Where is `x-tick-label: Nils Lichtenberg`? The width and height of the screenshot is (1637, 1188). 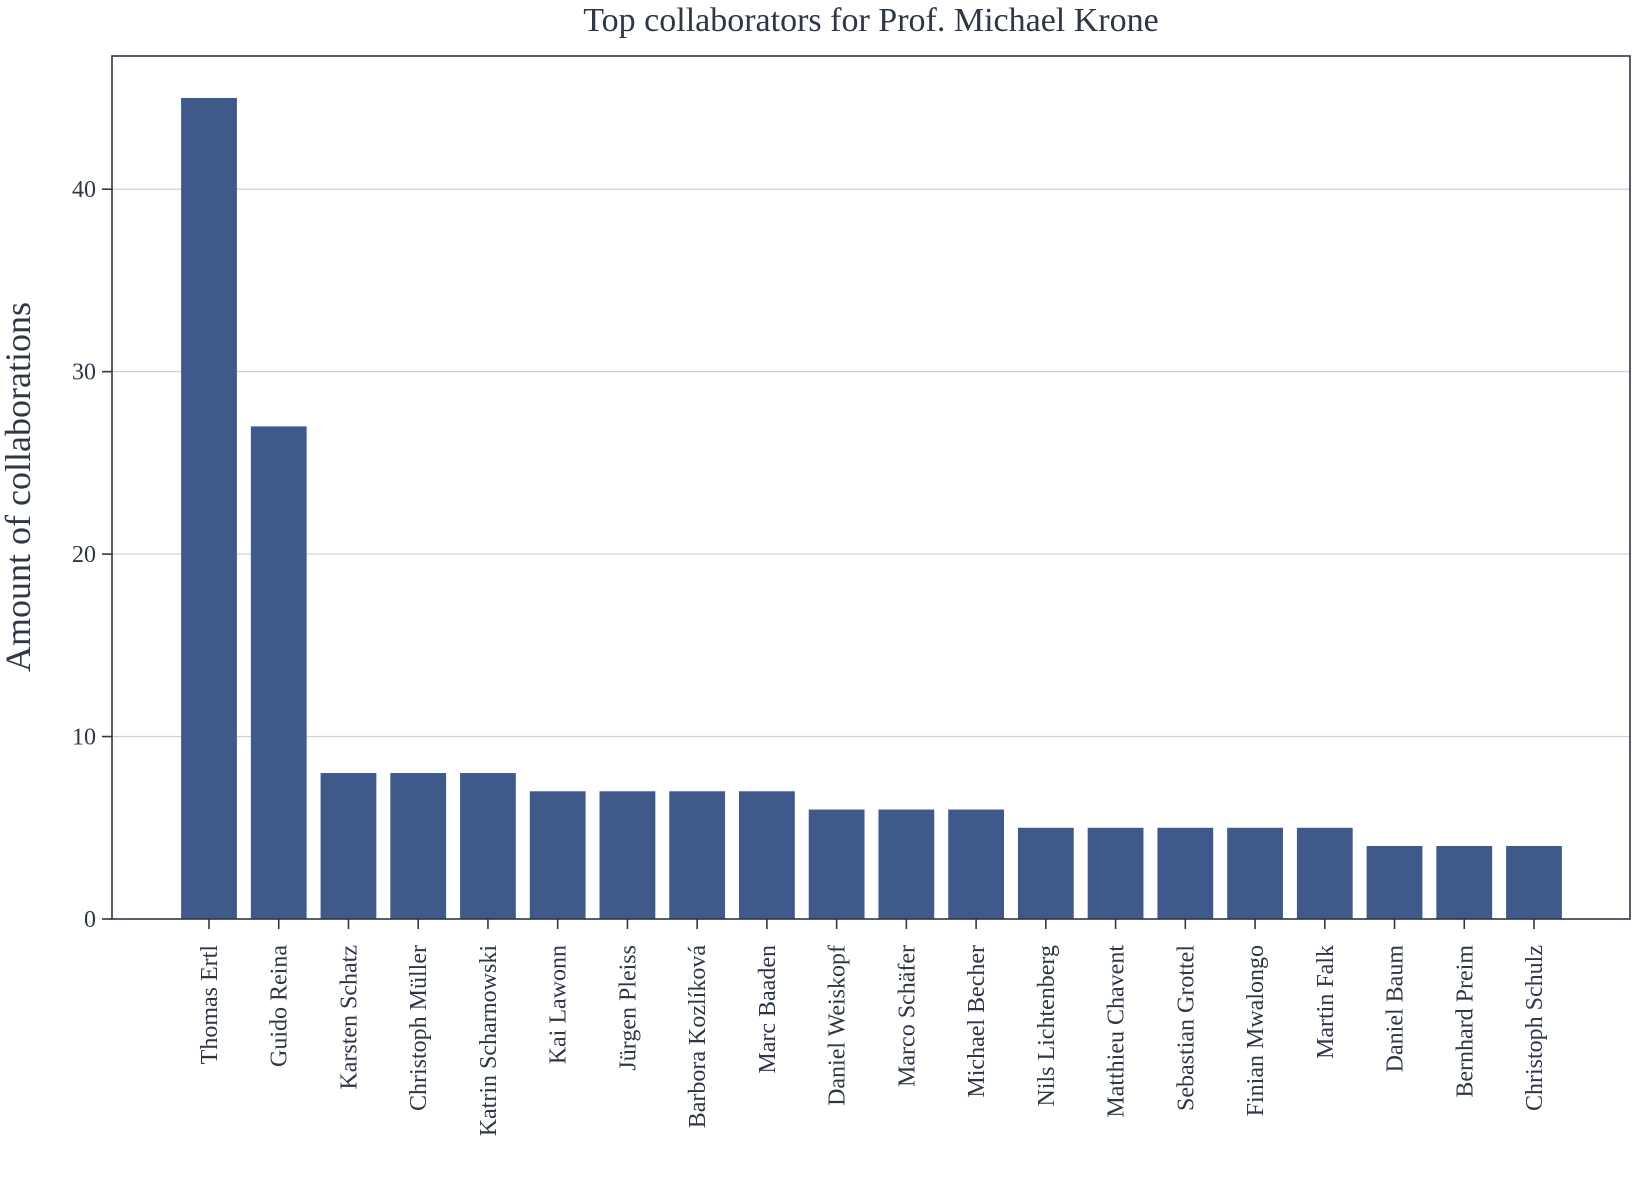 x-tick-label: Nils Lichtenberg is located at coordinates (1047, 1026).